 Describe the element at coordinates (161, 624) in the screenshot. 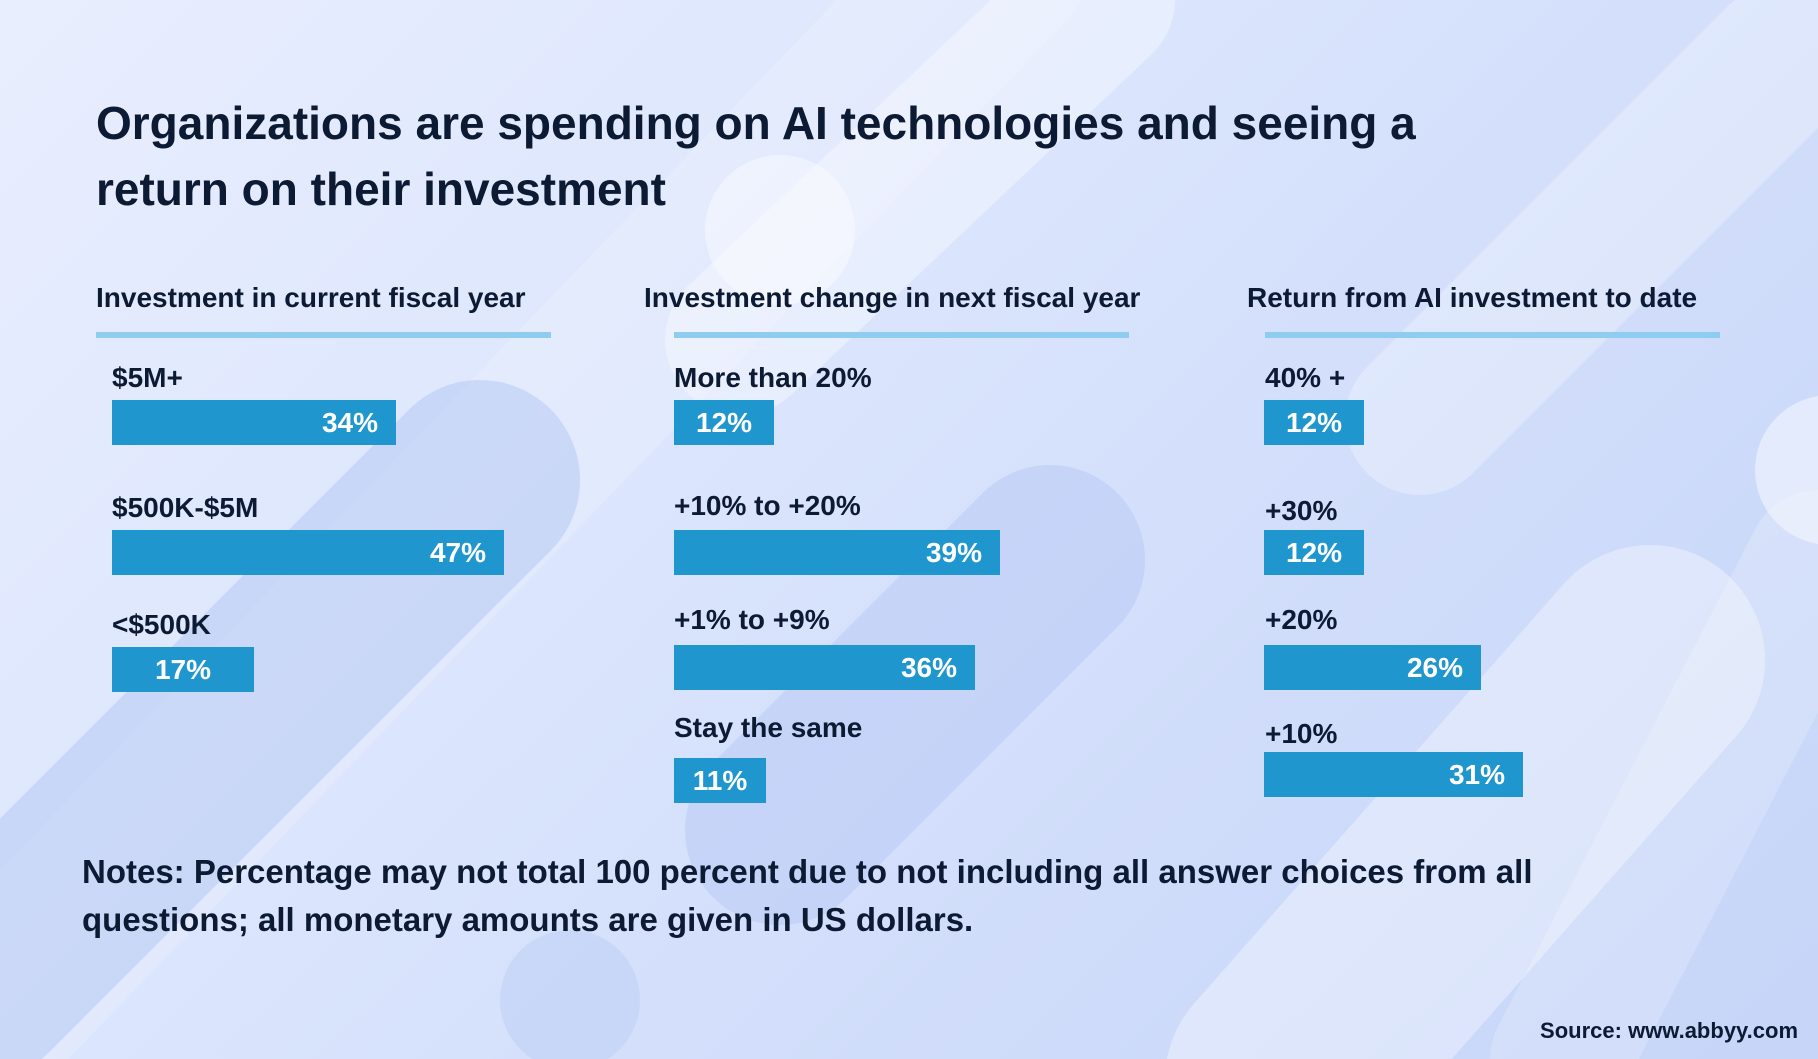

I see `category-label: <$500K` at that location.